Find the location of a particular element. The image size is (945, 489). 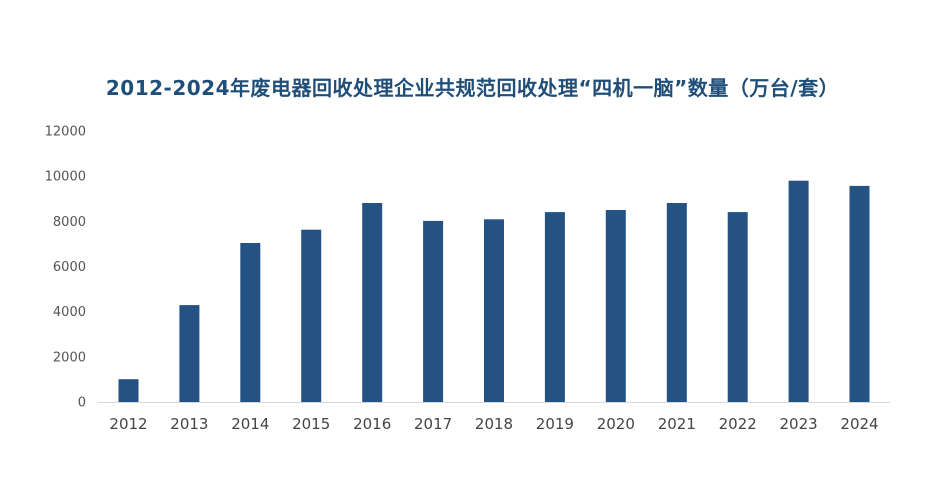

x-tick-label: 2021 is located at coordinates (677, 424).